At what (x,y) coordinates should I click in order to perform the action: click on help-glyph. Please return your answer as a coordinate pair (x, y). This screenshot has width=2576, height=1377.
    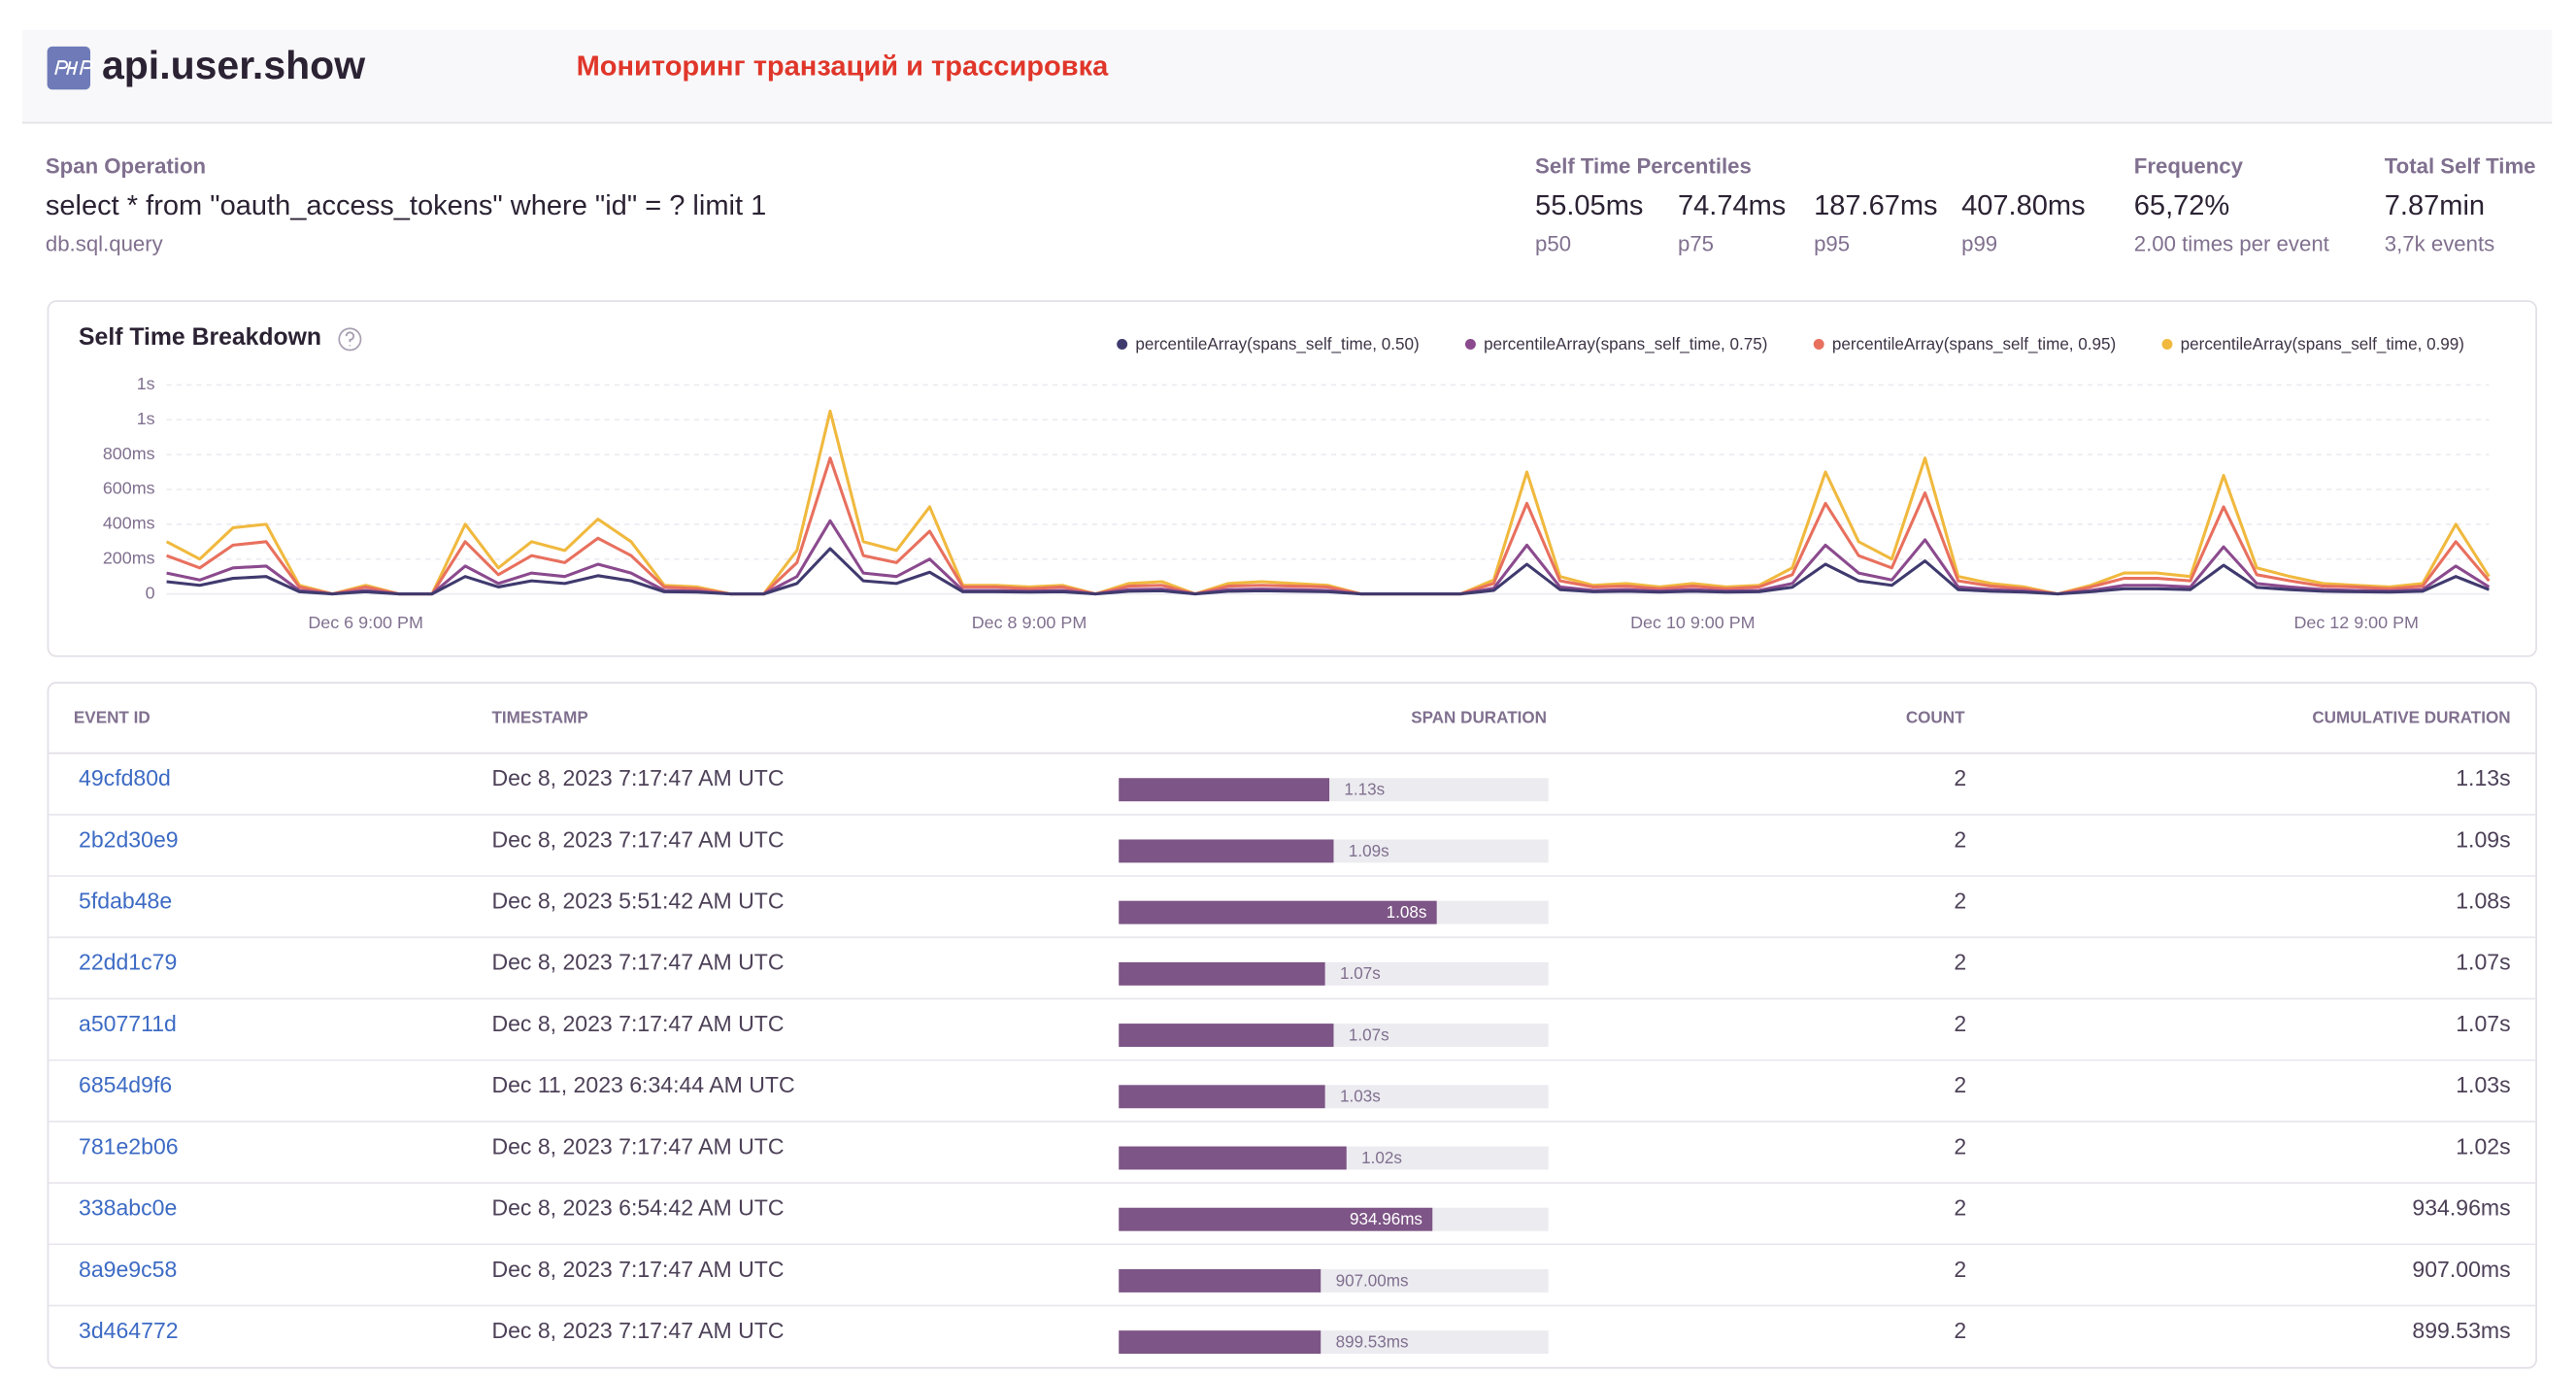
    Looking at the image, I should click on (350, 339).